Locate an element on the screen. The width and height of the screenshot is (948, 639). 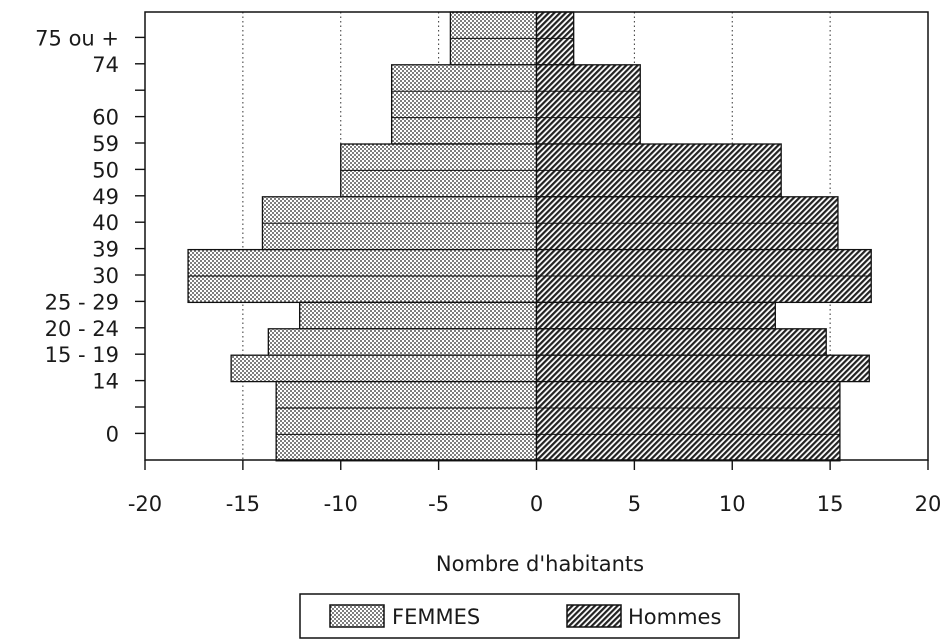
x-tick-label: -5 is located at coordinates (438, 504).